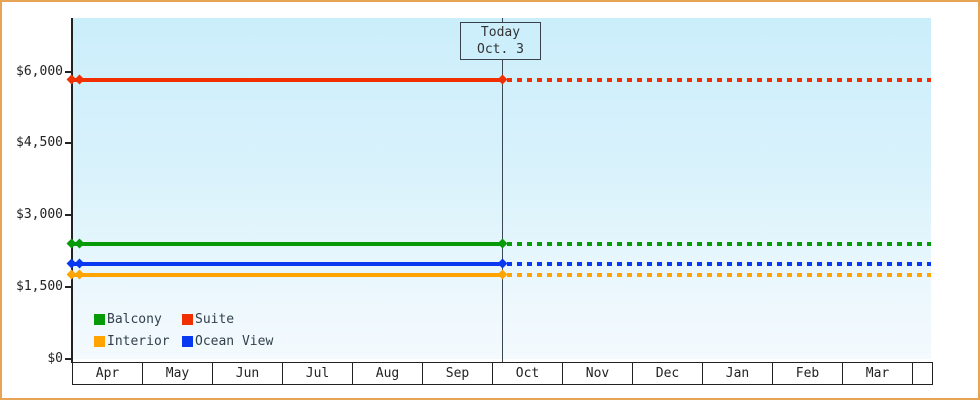 Image resolution: width=980 pixels, height=400 pixels. What do you see at coordinates (527, 373) in the screenshot?
I see `x-axis-month-oct: Oct` at bounding box center [527, 373].